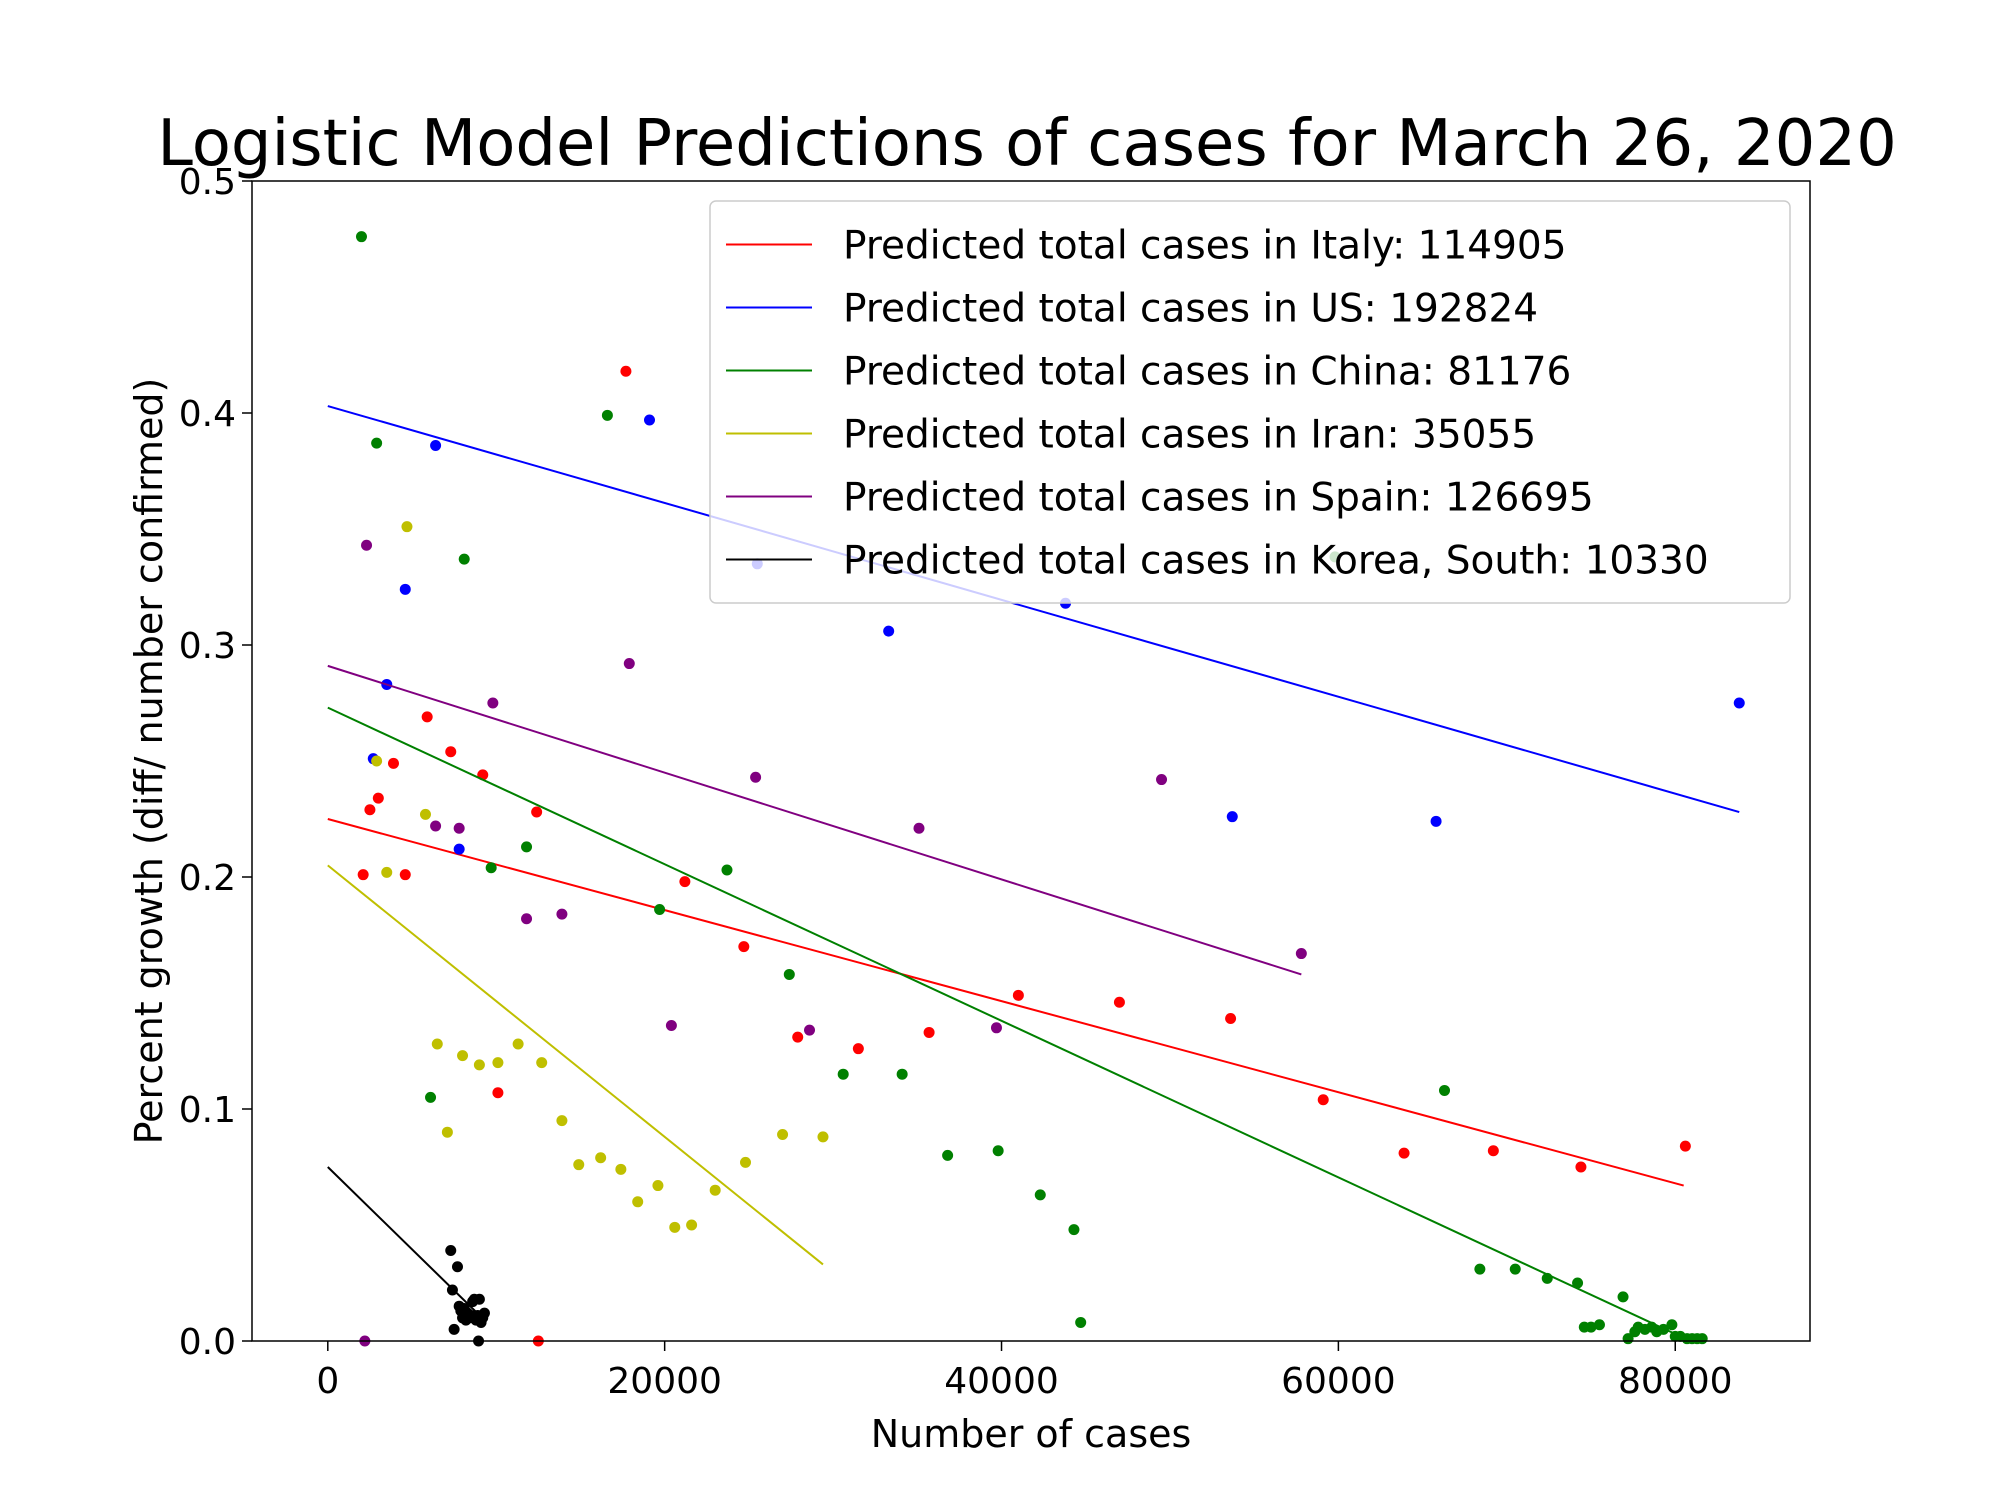 This screenshot has height=1500, width=2000. I want to click on y-tick-label-5: 0.5, so click(207, 182).